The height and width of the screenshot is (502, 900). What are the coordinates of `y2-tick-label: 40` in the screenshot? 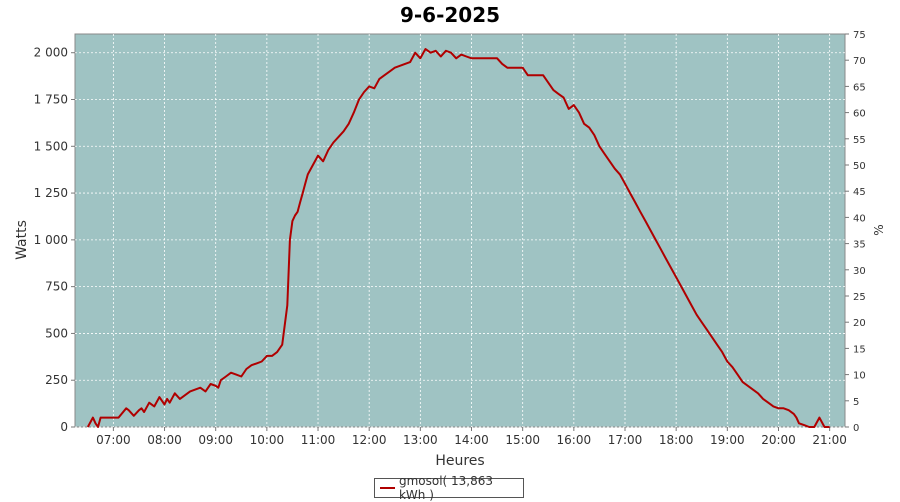 It's located at (859, 218).